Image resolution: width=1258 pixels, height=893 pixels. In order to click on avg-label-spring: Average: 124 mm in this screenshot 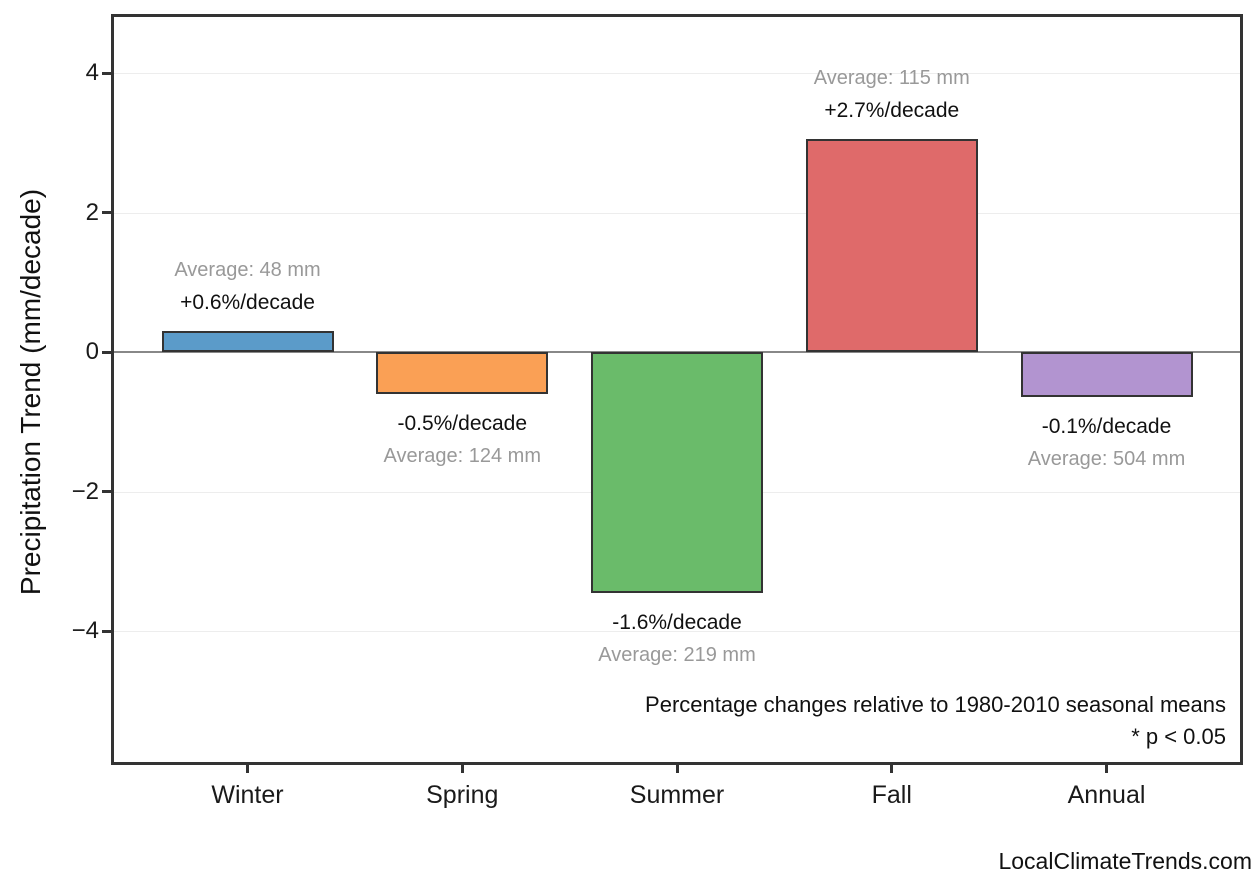, I will do `click(462, 455)`.